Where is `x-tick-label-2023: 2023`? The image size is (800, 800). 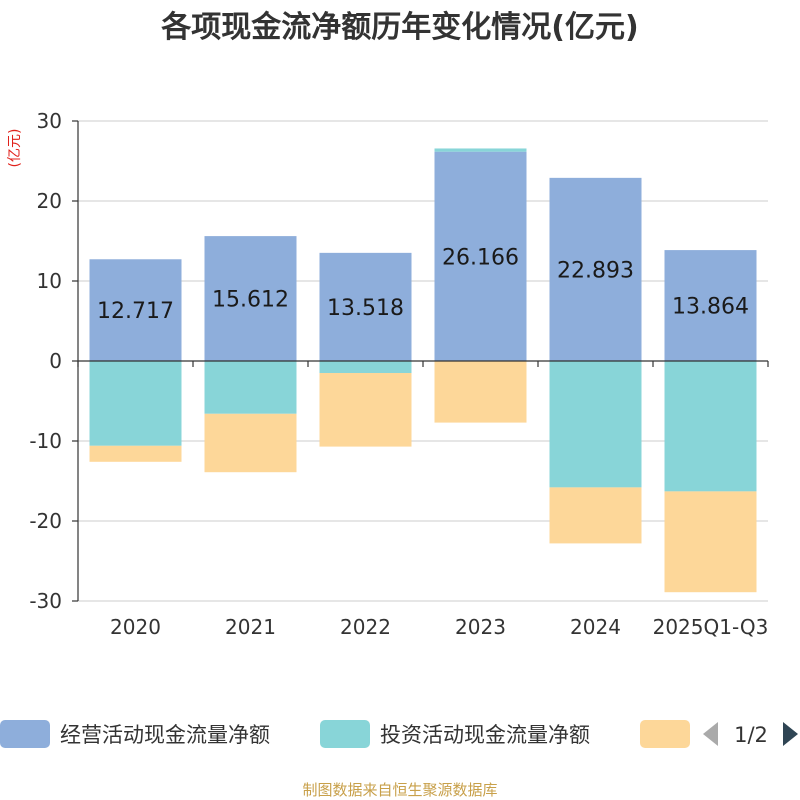
x-tick-label-2023: 2023 is located at coordinates (480, 627).